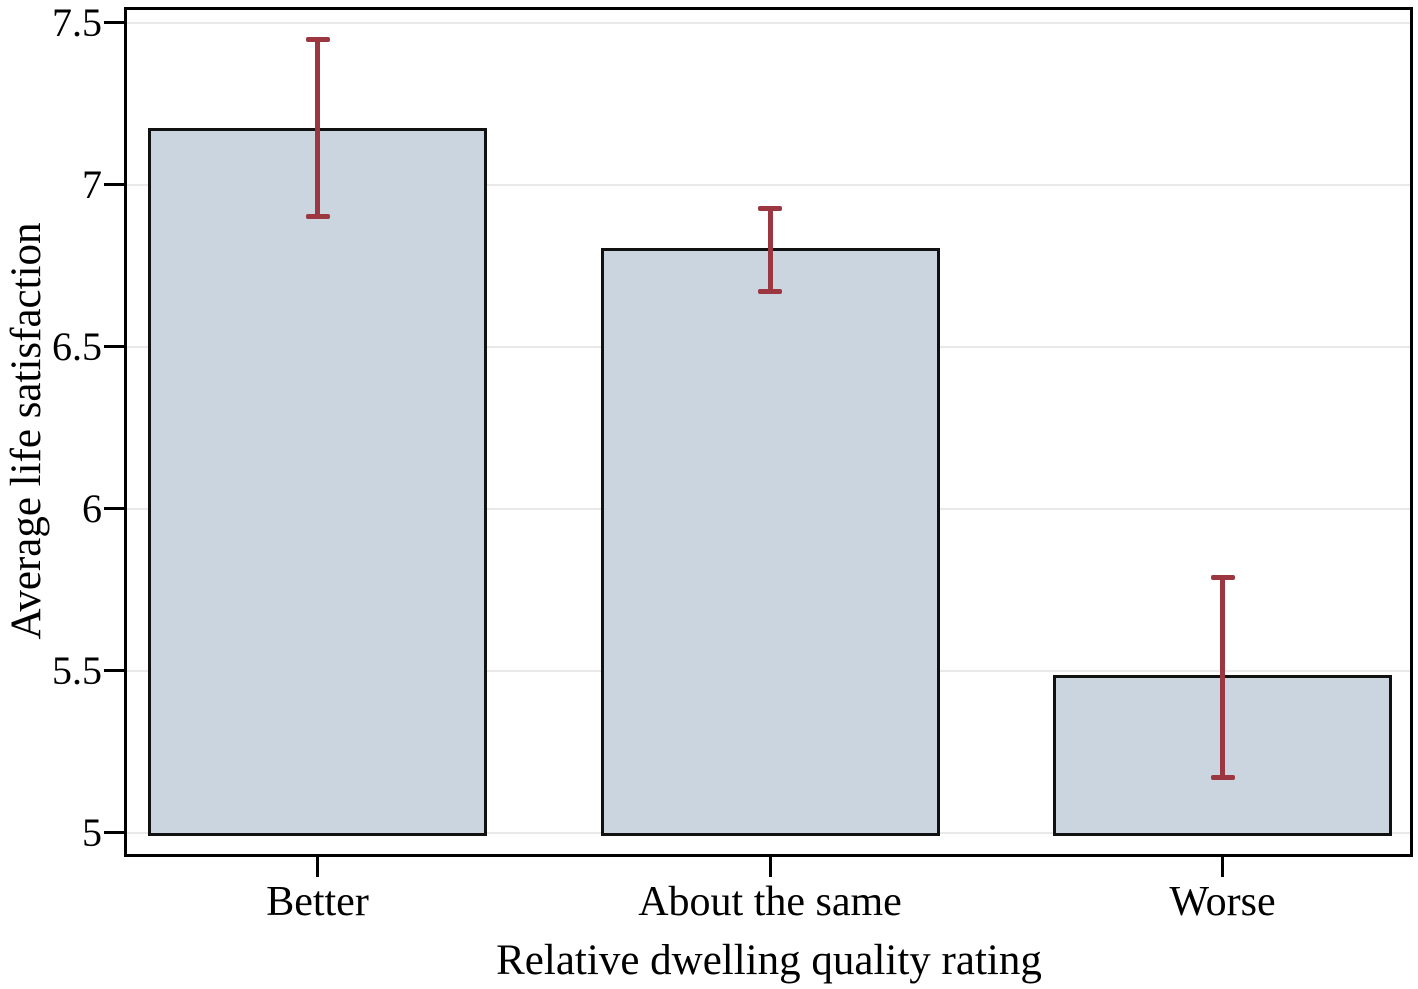 The width and height of the screenshot is (1418, 989). What do you see at coordinates (92, 508) in the screenshot?
I see `y-tick-label: 6` at bounding box center [92, 508].